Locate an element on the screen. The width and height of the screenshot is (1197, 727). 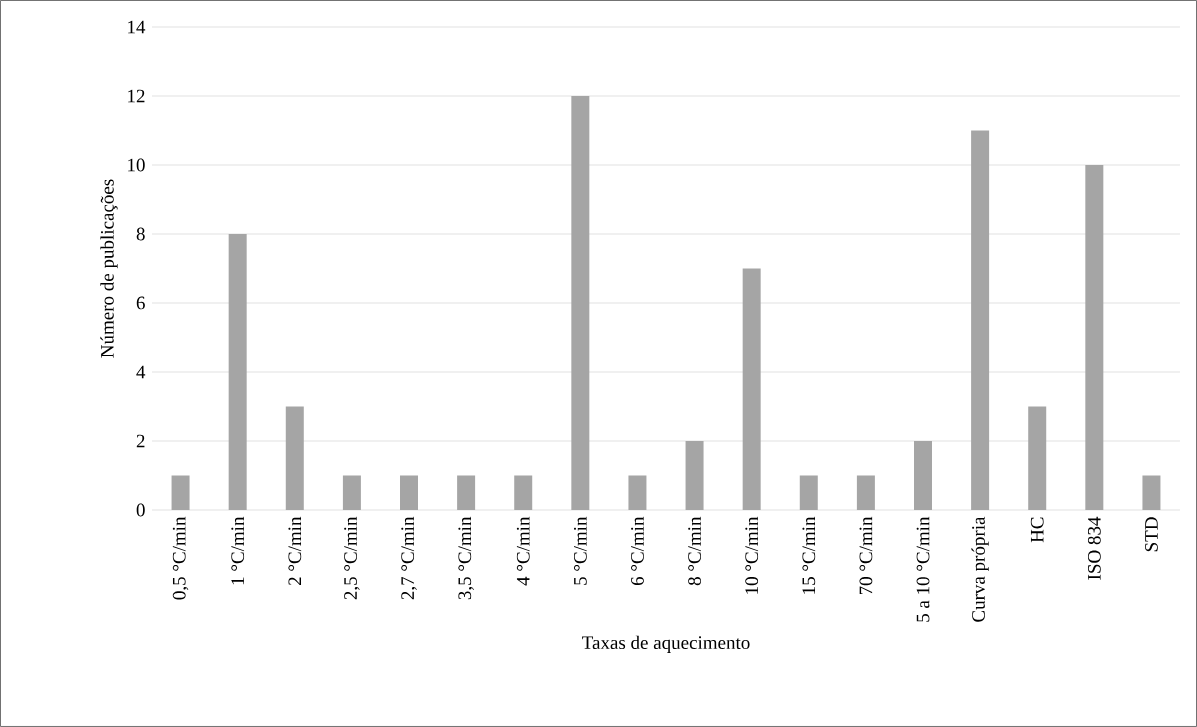
y-tick-label: 10 is located at coordinates (136, 165).